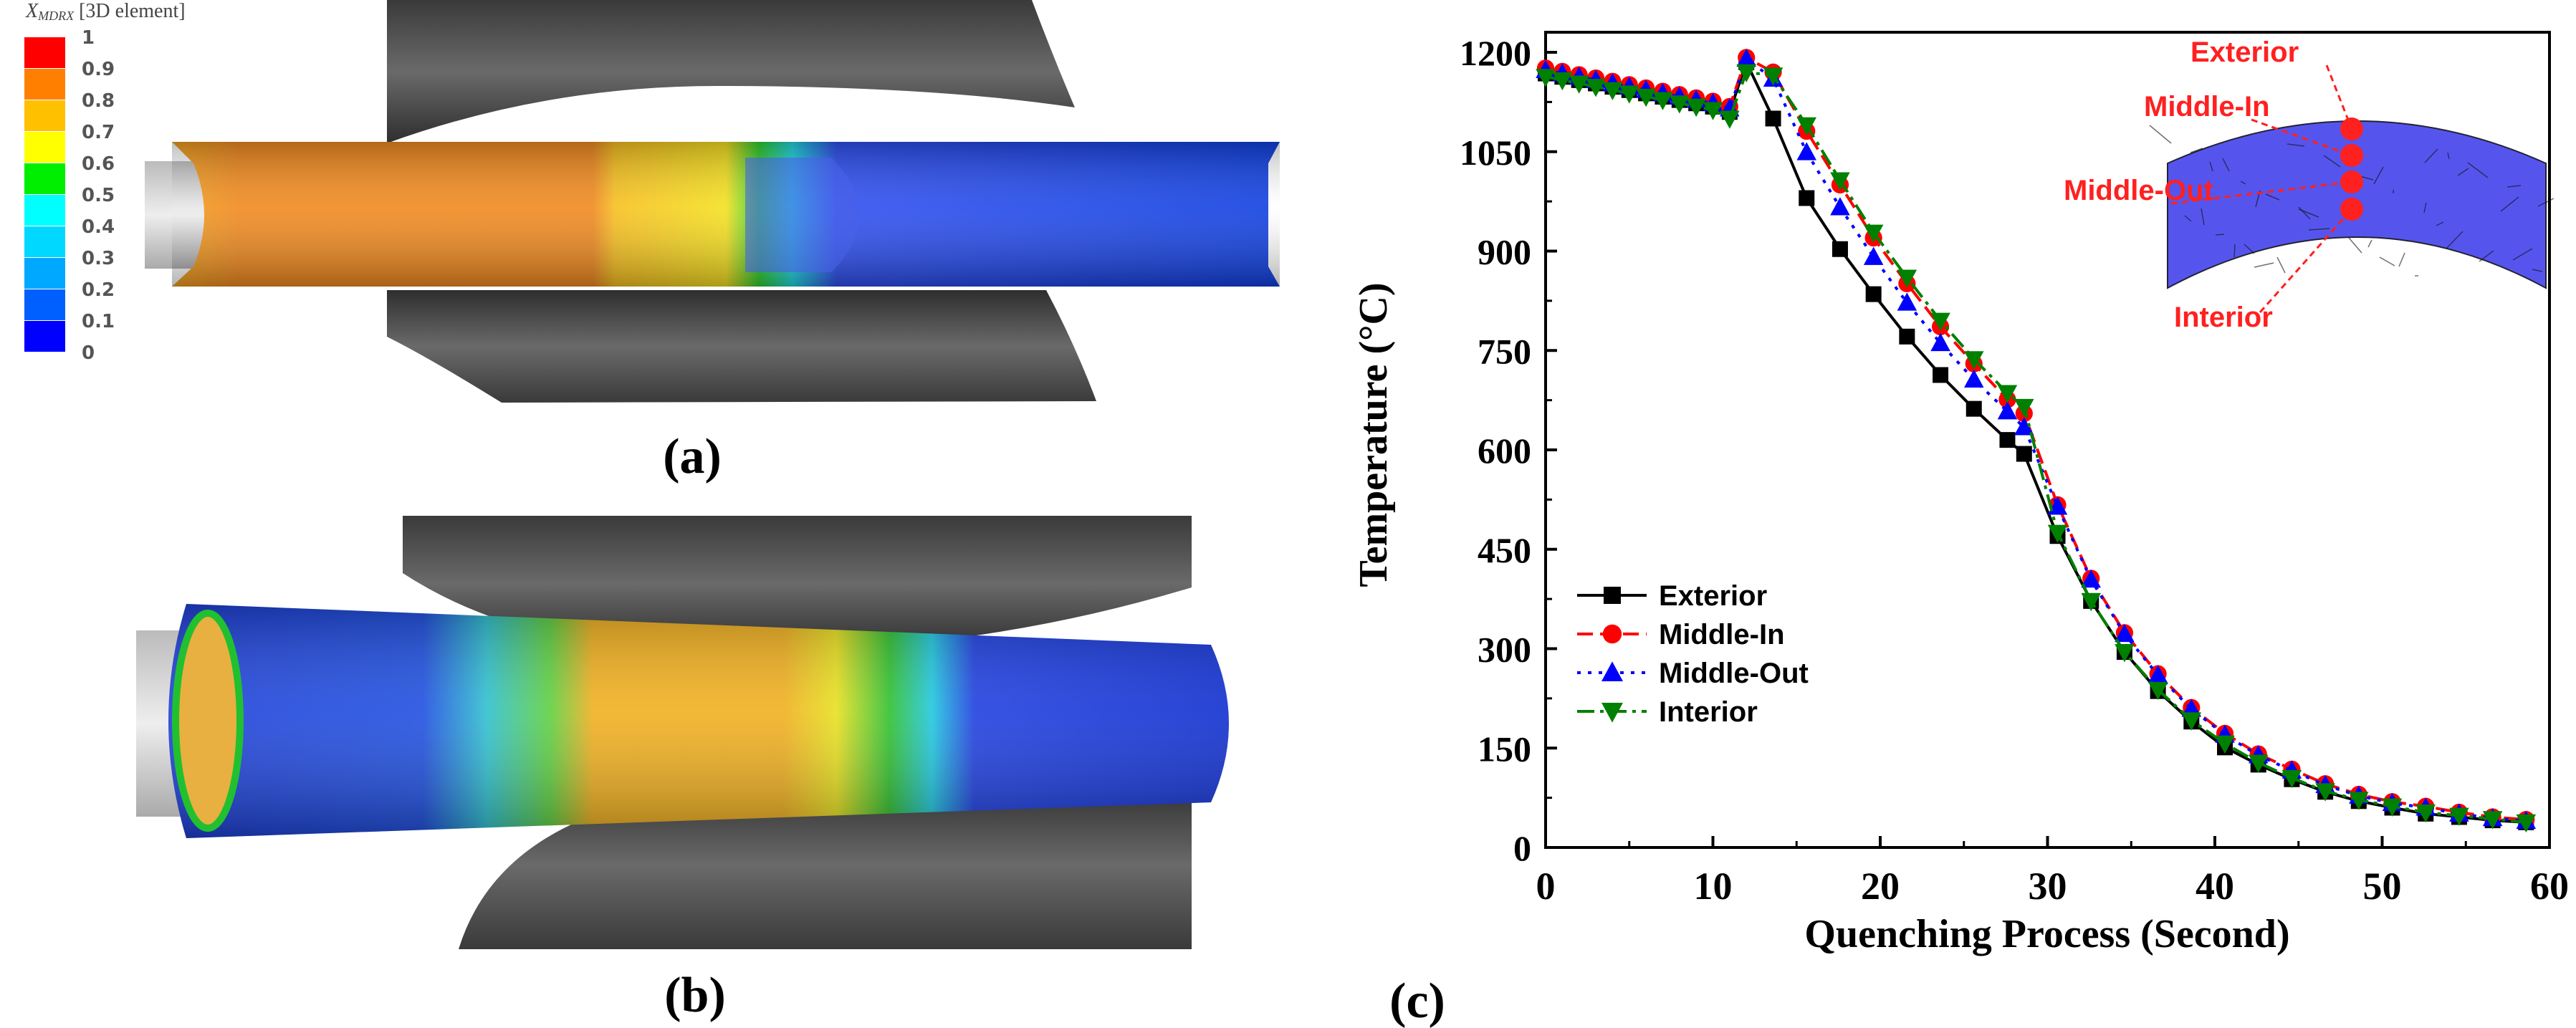 The width and height of the screenshot is (2576, 1028). Describe the element at coordinates (208, 721) in the screenshot. I see `tube-b-end-face` at that location.